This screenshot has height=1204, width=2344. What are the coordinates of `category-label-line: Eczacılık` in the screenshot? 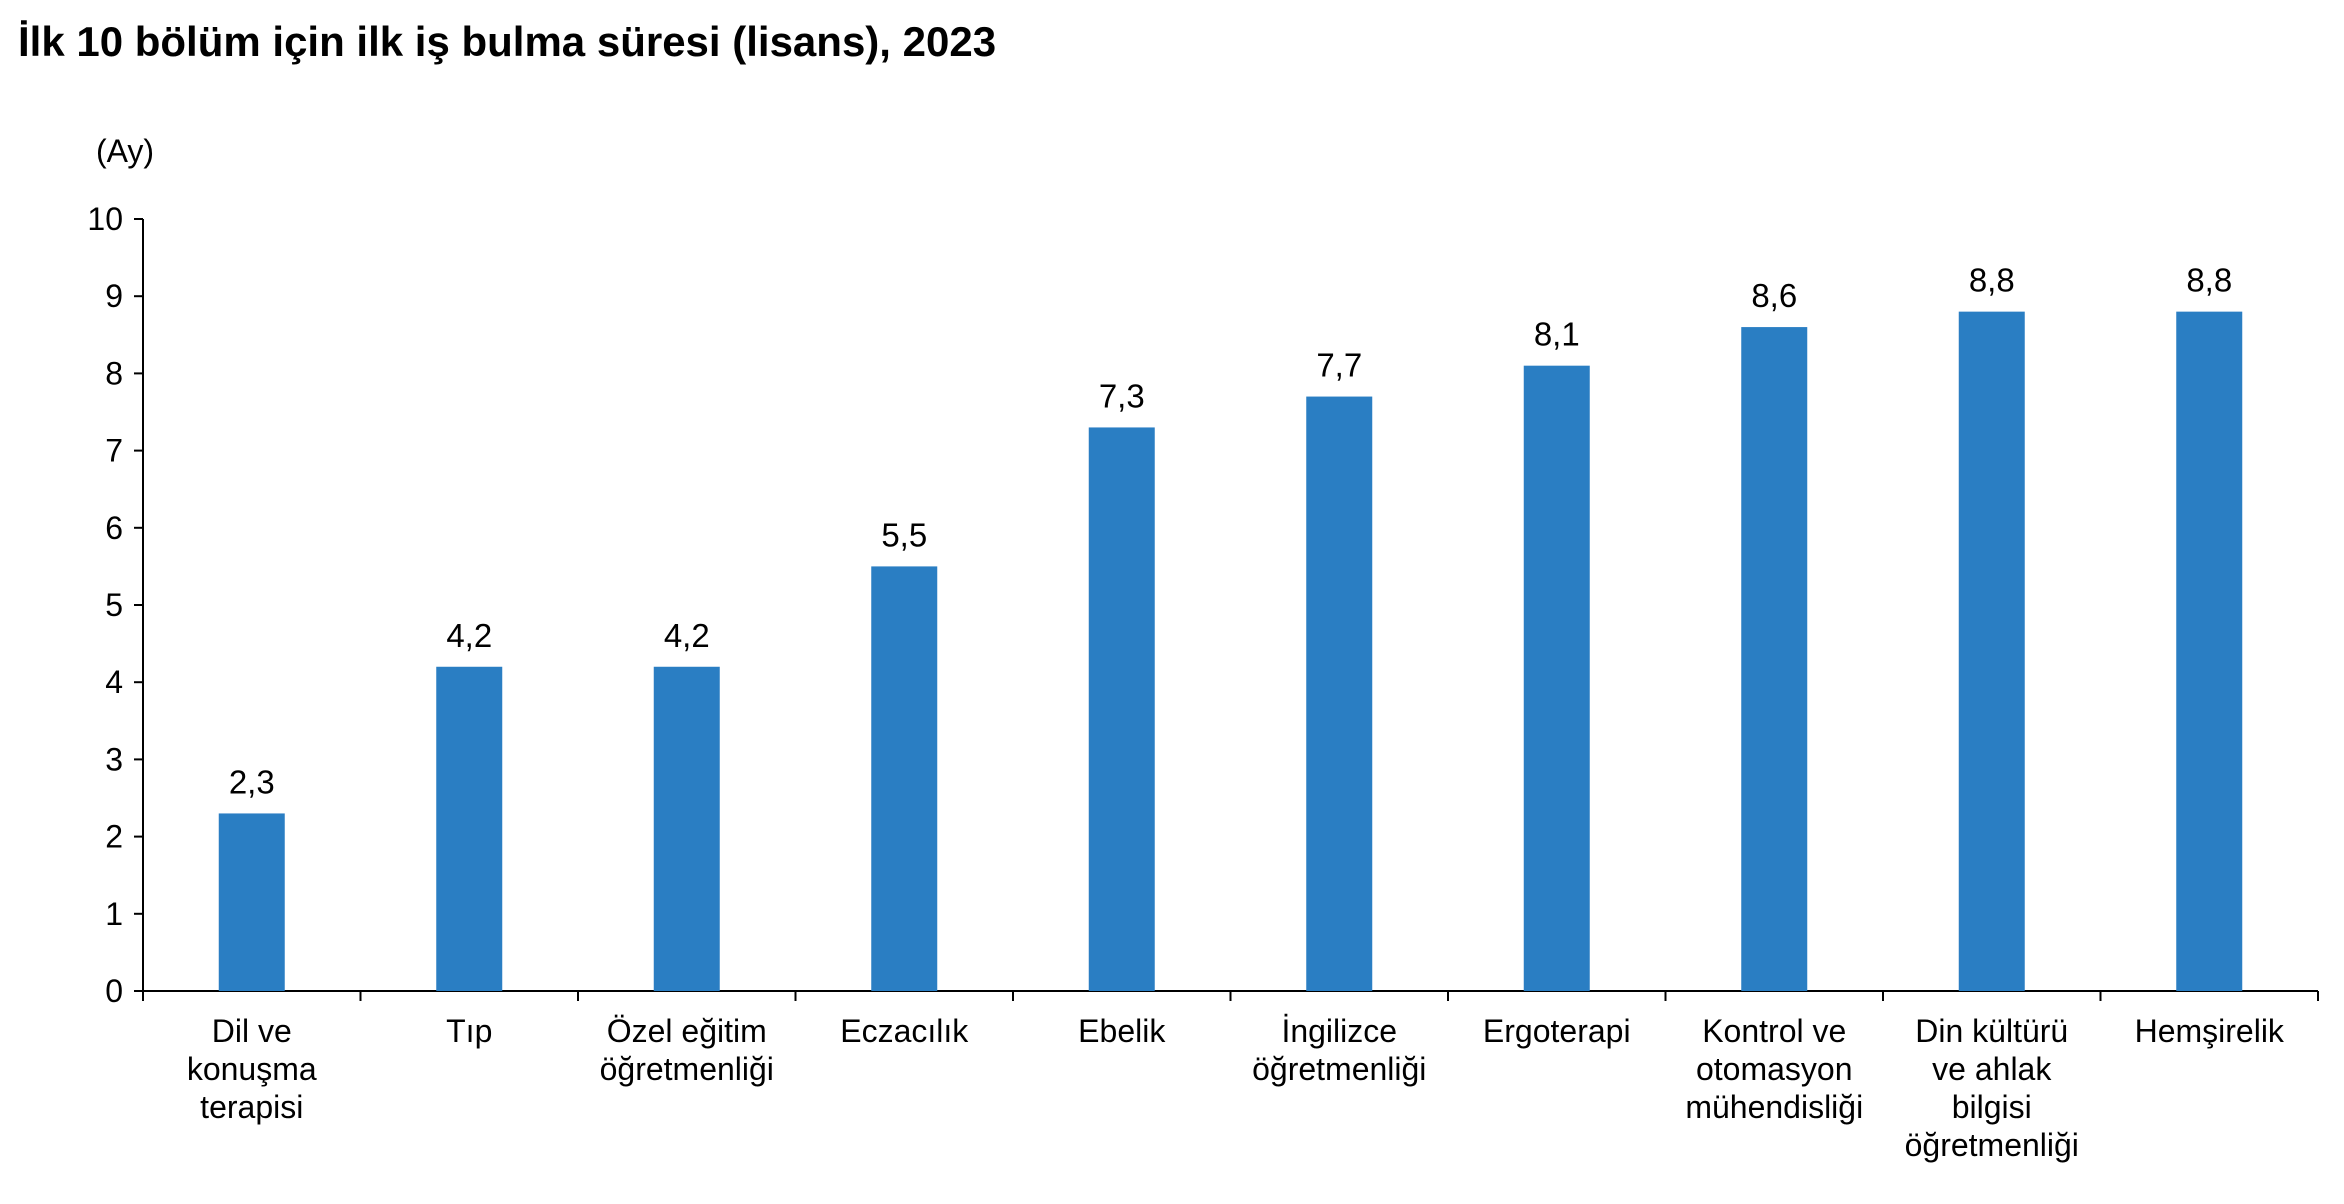 It's located at (904, 1031).